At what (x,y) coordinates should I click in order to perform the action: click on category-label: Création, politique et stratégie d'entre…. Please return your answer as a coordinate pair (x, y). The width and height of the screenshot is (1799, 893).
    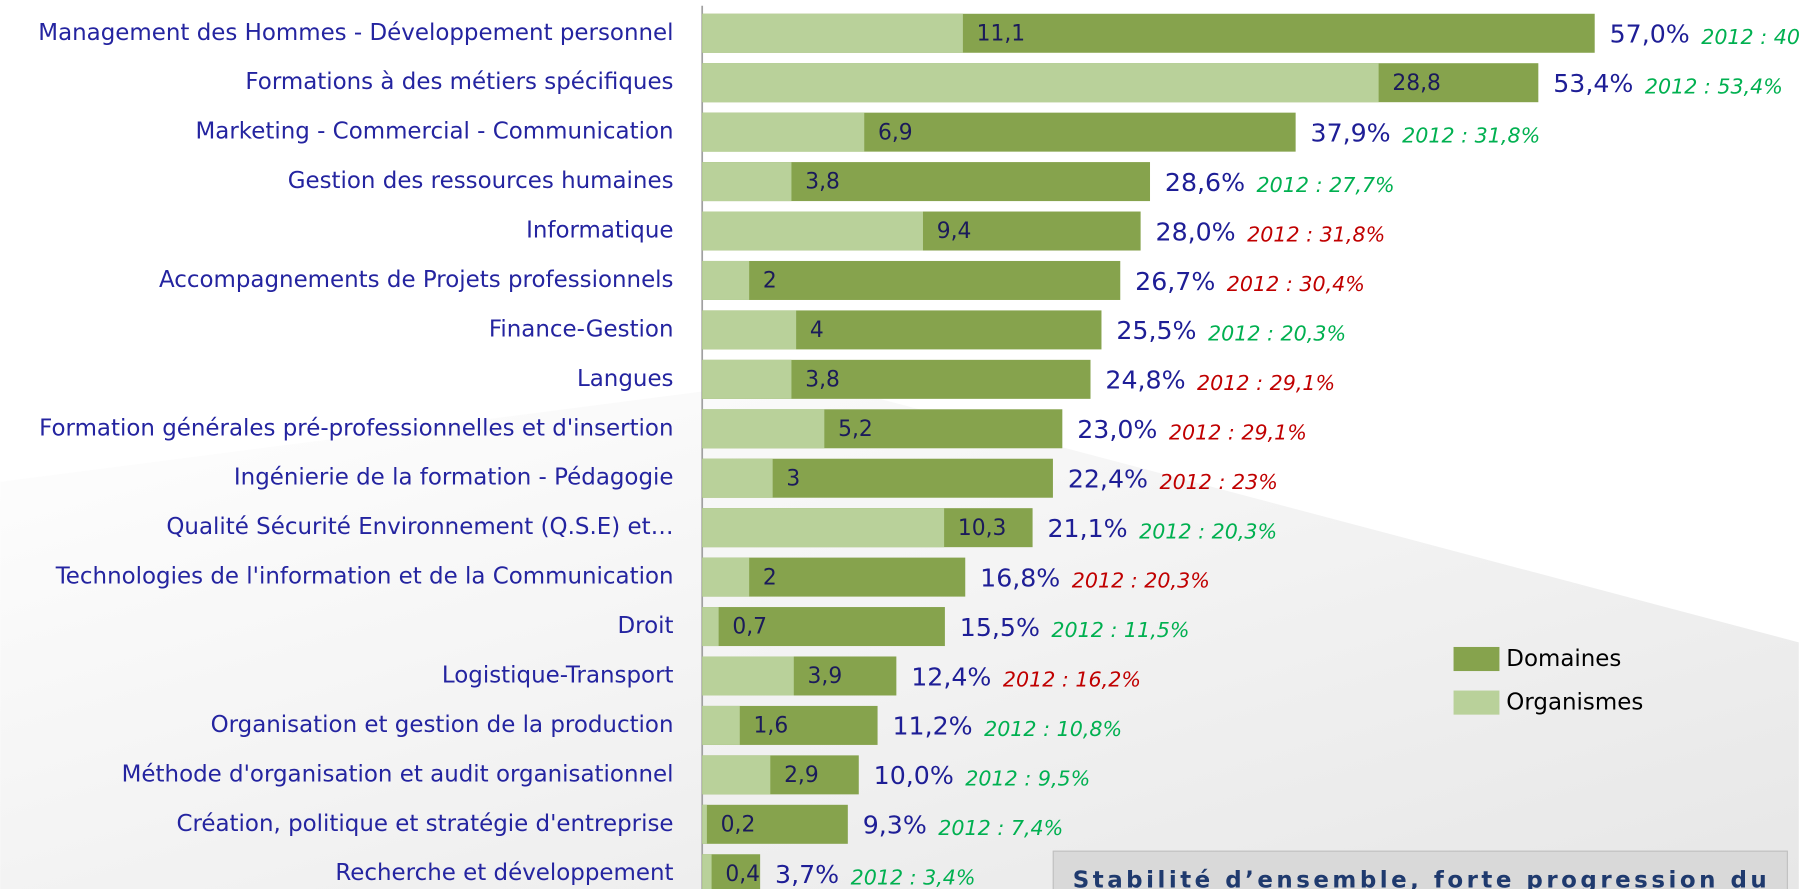
    Looking at the image, I should click on (424, 824).